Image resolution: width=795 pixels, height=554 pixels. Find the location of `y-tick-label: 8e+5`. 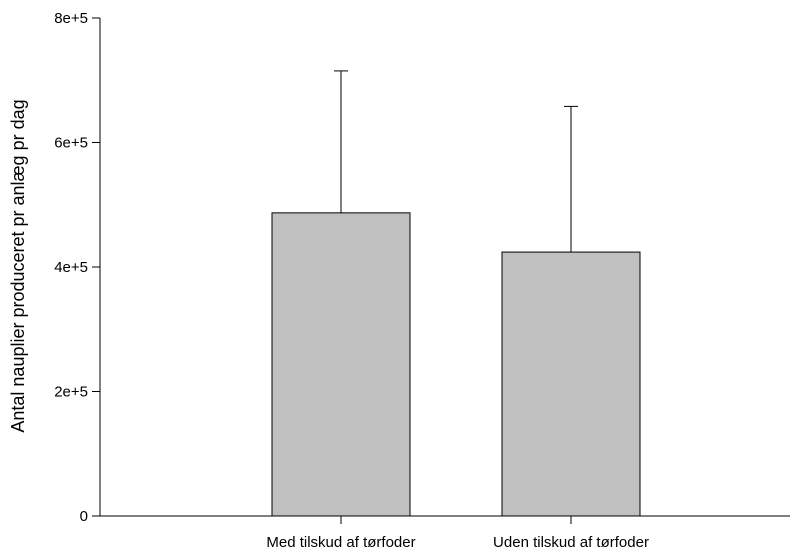

y-tick-label: 8e+5 is located at coordinates (71, 18).